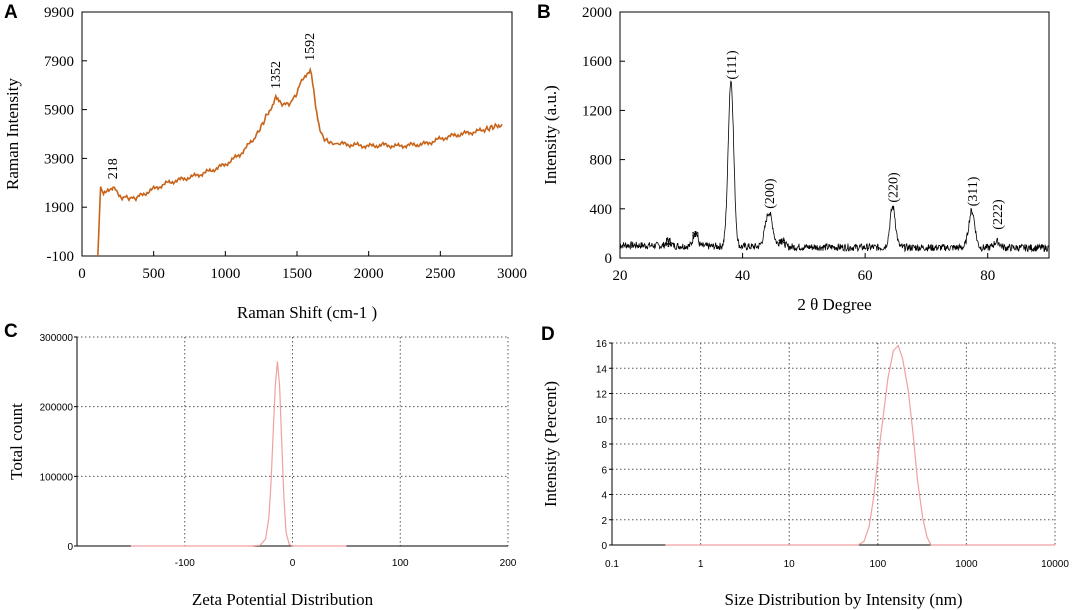 This screenshot has width=1072, height=610. I want to click on series-line-zeta, so click(238, 454).